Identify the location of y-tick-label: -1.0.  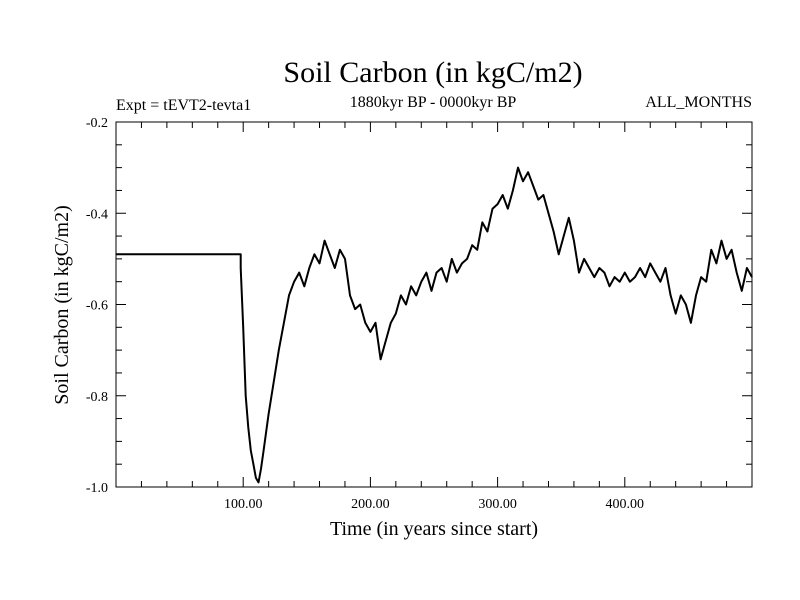
(97, 488).